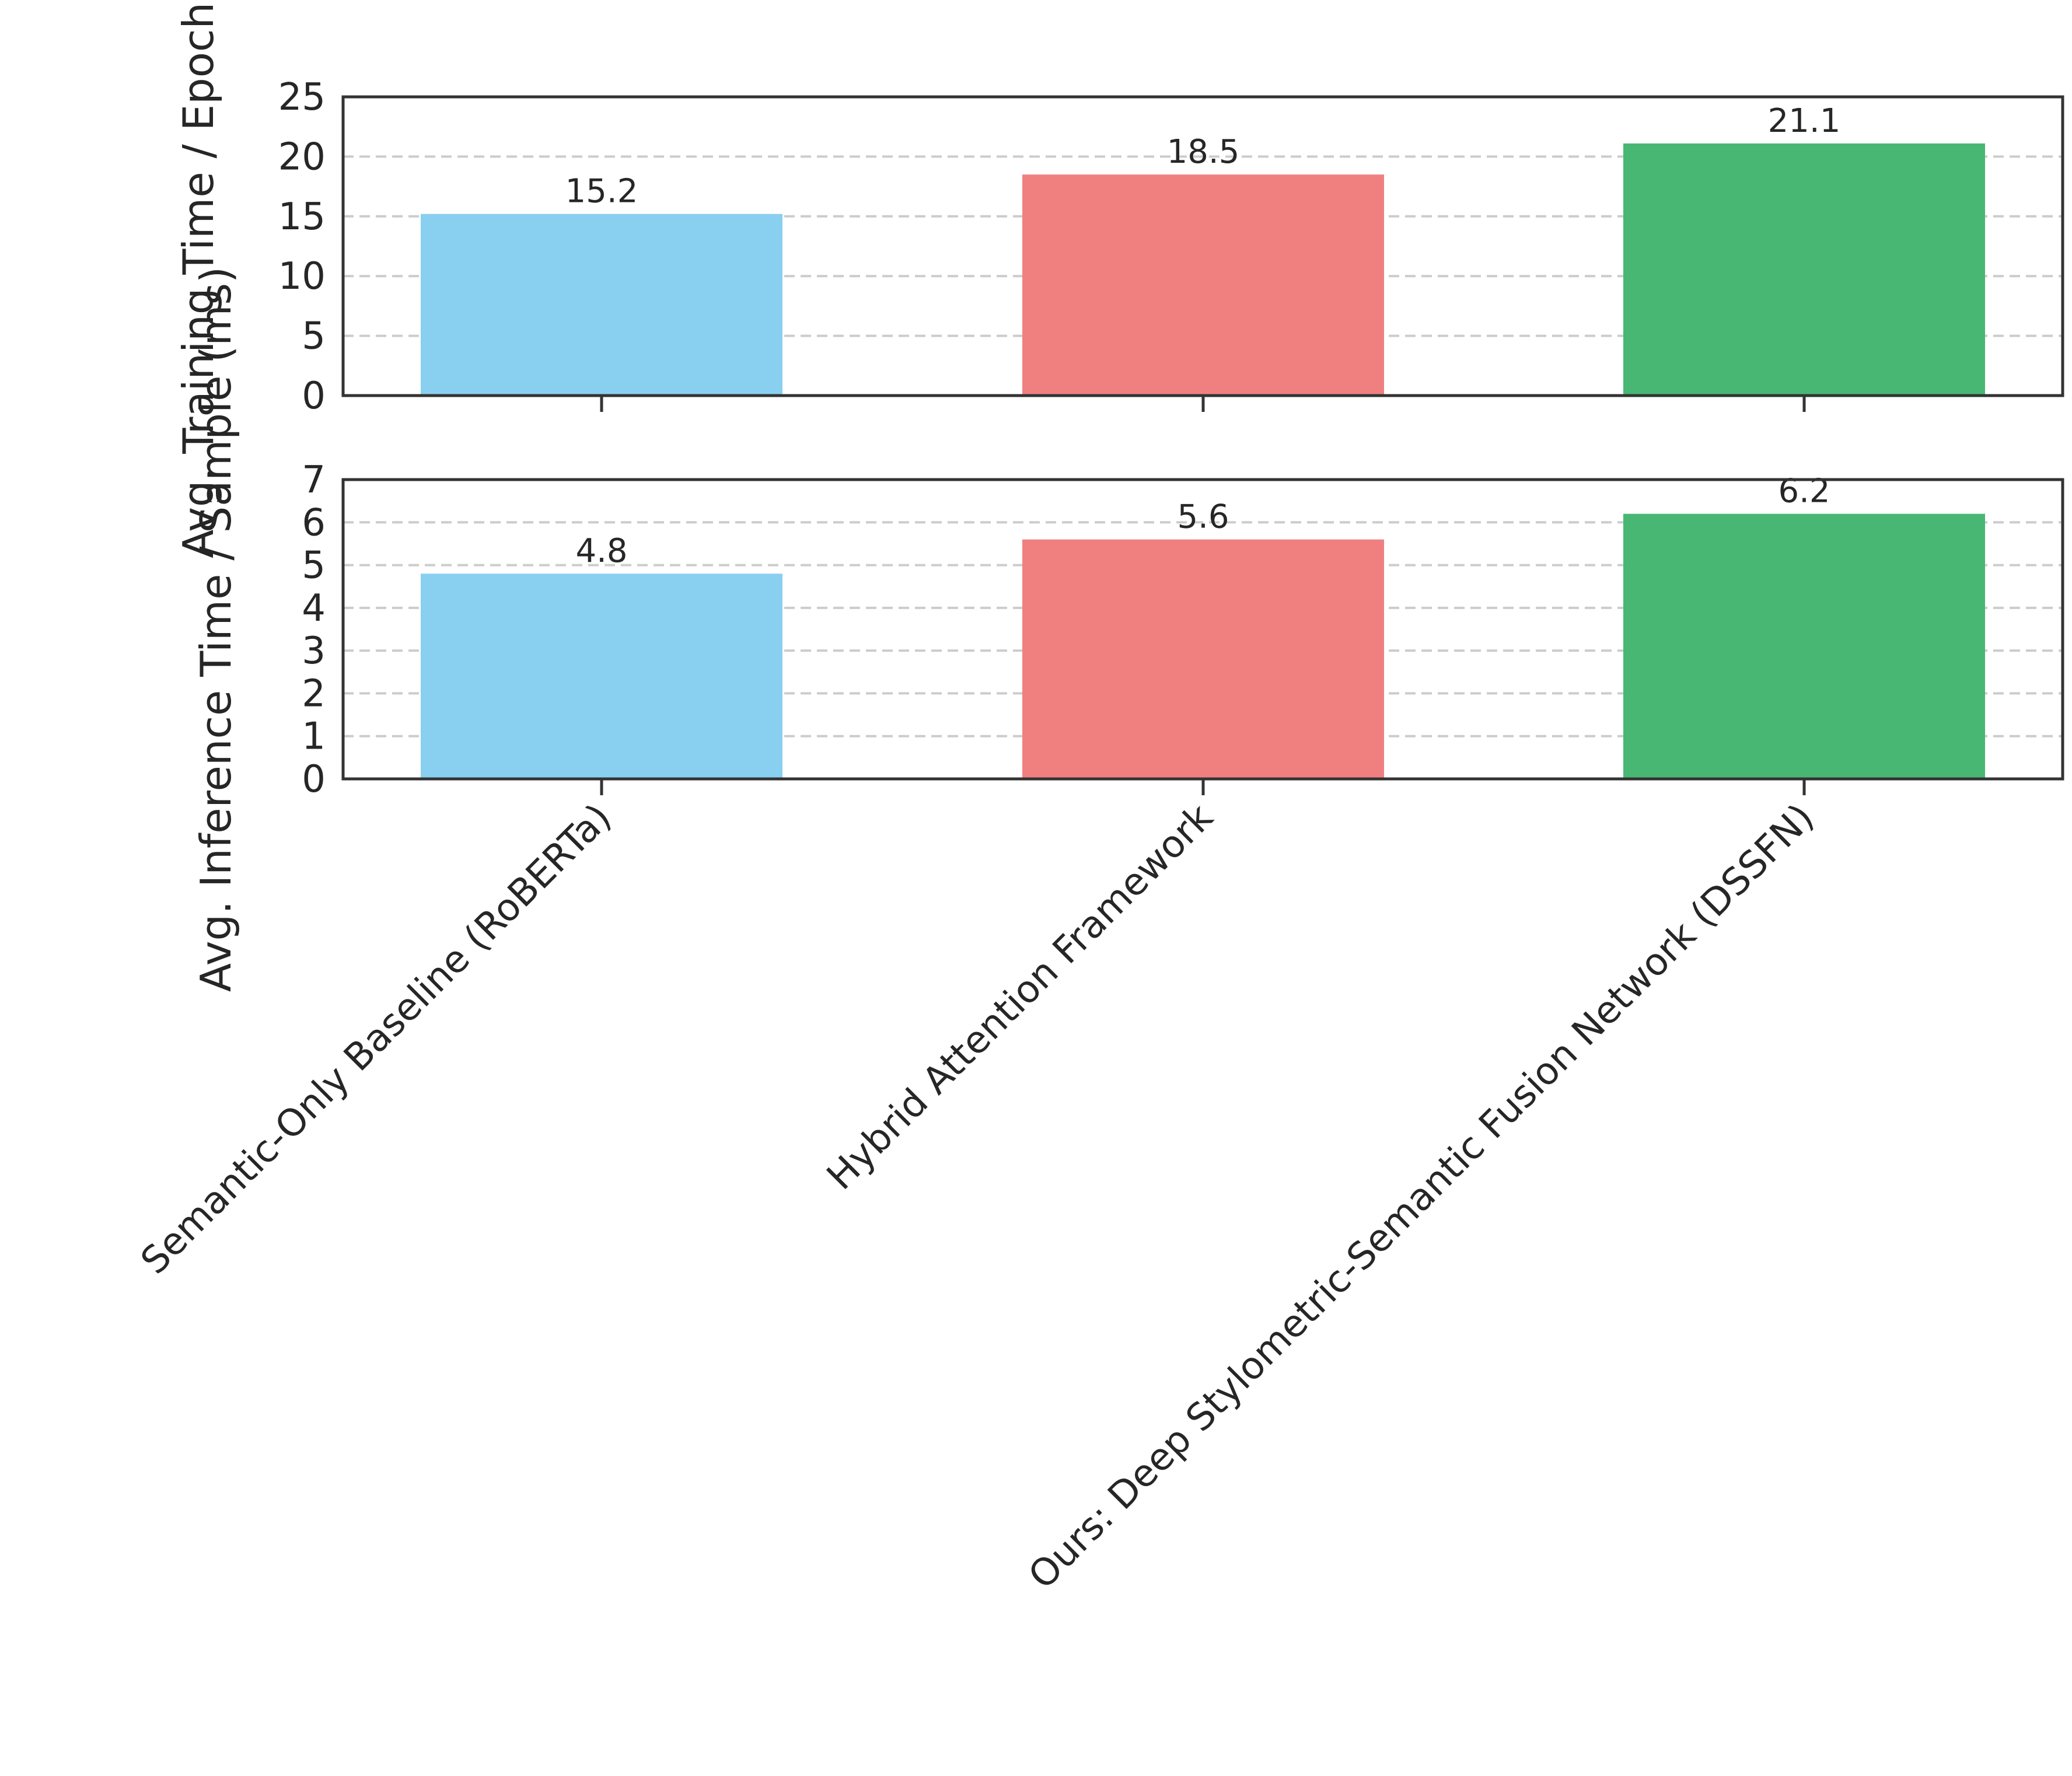 The height and width of the screenshot is (1776, 2072). I want to click on y-tick-label: 15, so click(302, 217).